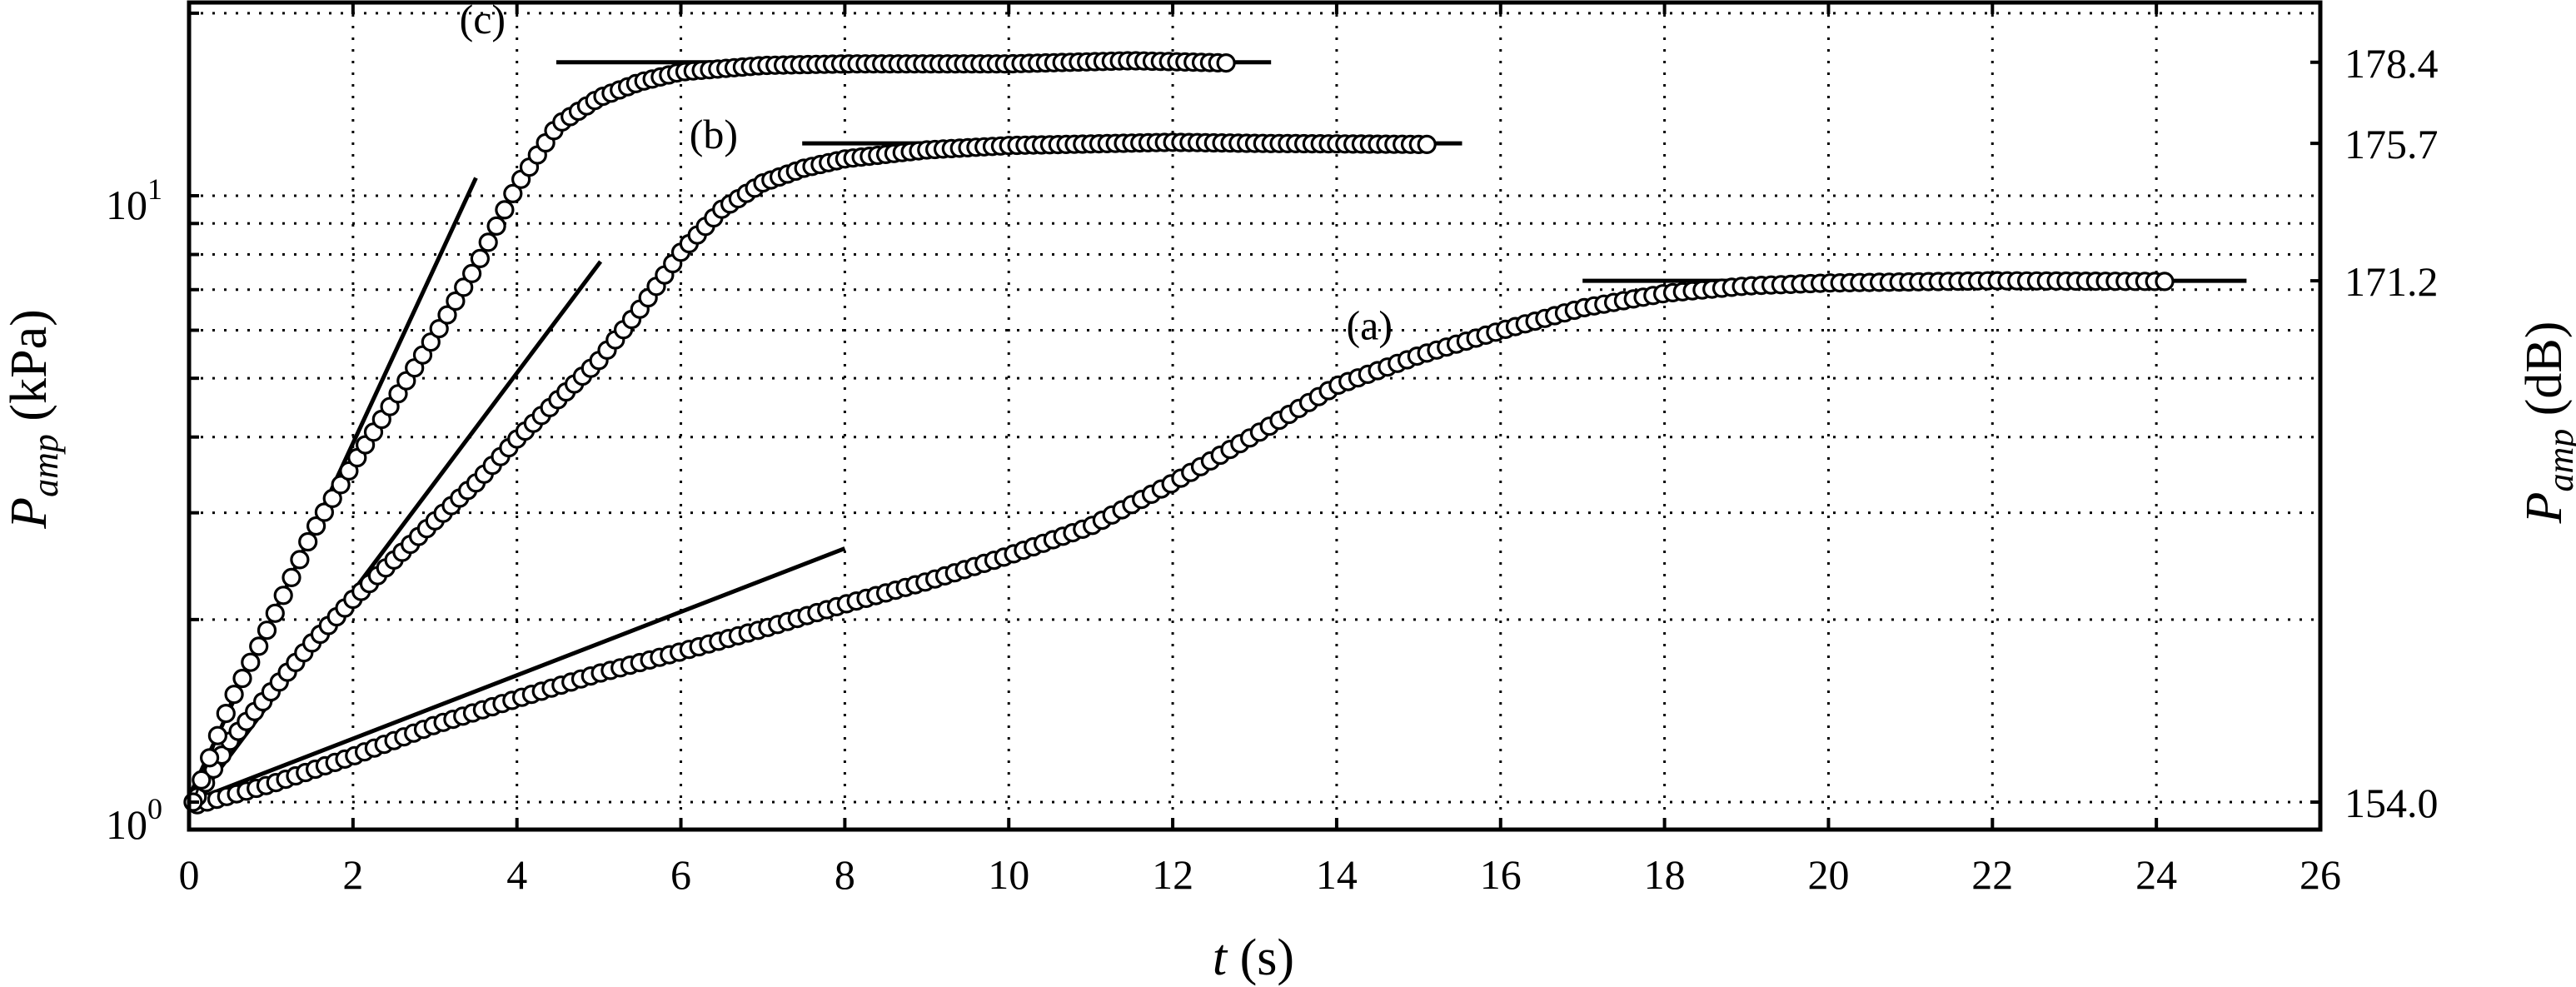  I want to click on x-tick-label: 14, so click(1337, 874).